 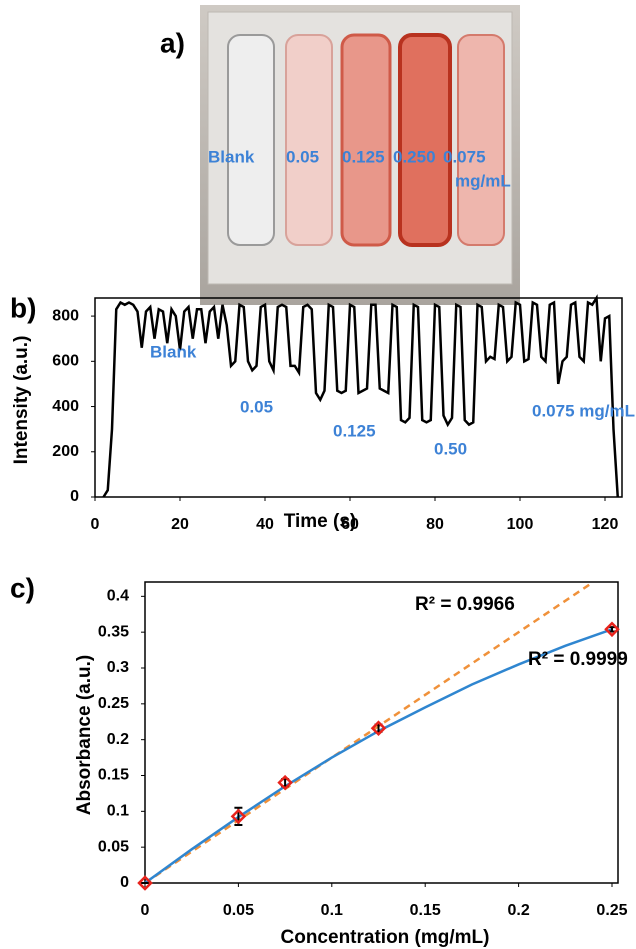 What do you see at coordinates (611, 910) in the screenshot?
I see `x-tick-label: 0.25` at bounding box center [611, 910].